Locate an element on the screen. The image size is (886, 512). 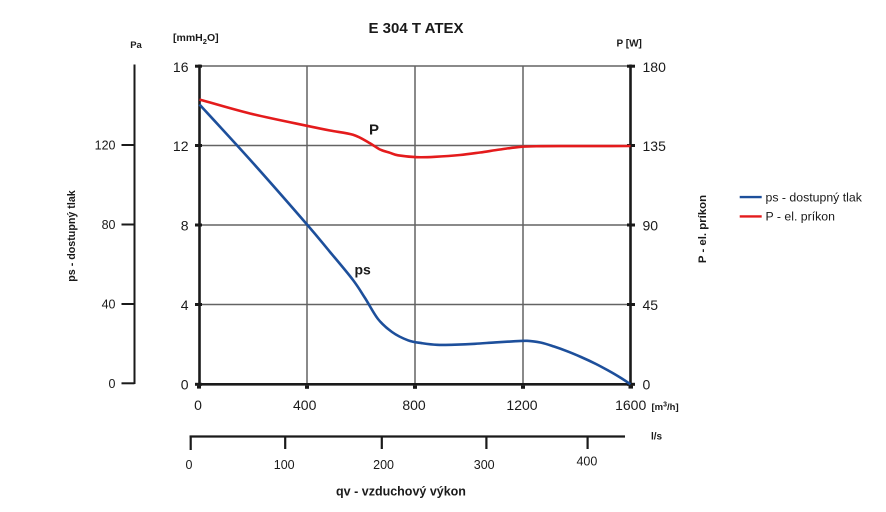
svg-text: ps is located at coordinates (363, 270).